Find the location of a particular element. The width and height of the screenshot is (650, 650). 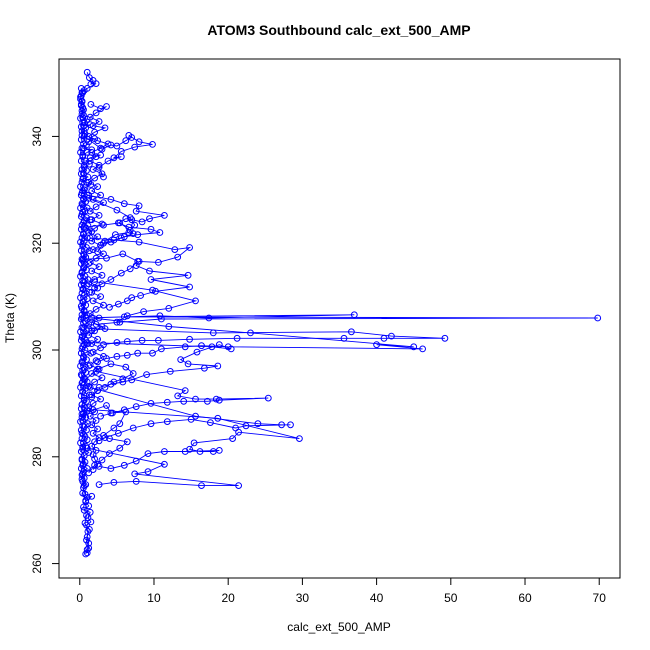

x-tick-label: 20 is located at coordinates (229, 598).